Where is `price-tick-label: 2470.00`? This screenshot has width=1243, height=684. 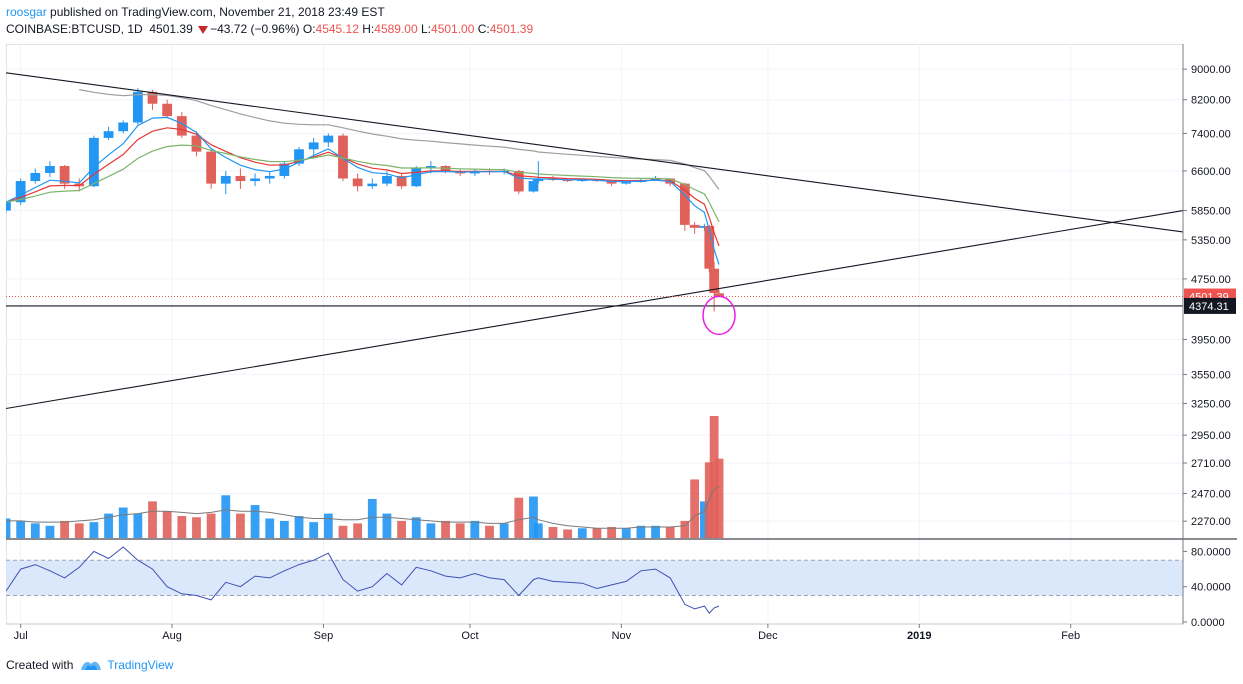 price-tick-label: 2470.00 is located at coordinates (1211, 494).